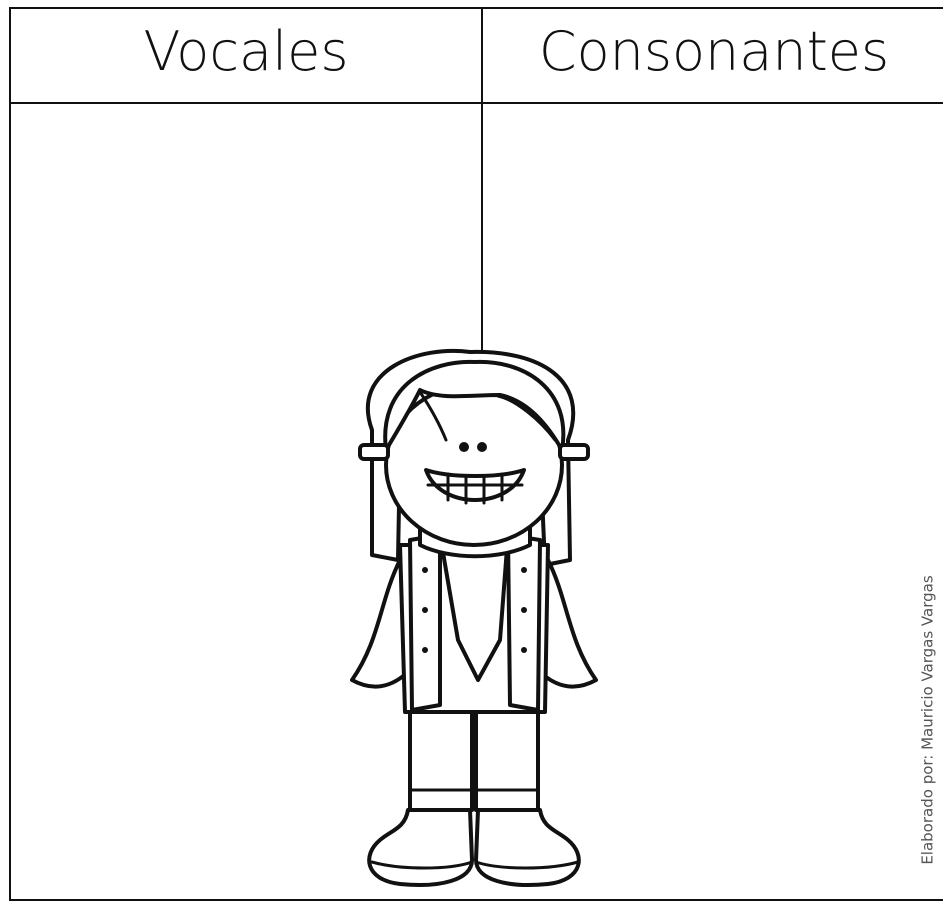 The height and width of the screenshot is (908, 943). I want to click on column-header: Consonantes, so click(714, 51).